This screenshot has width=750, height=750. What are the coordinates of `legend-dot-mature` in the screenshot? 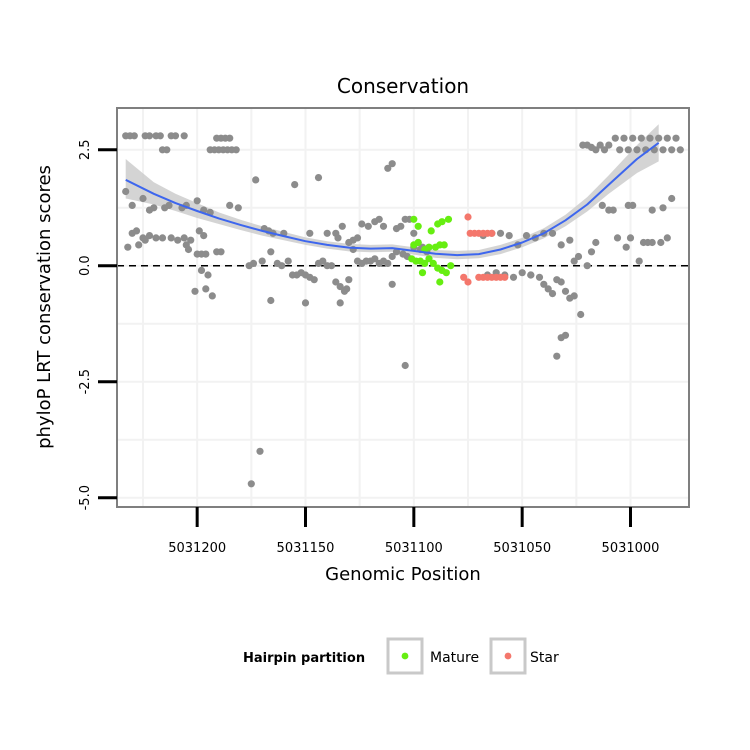 It's located at (405, 656).